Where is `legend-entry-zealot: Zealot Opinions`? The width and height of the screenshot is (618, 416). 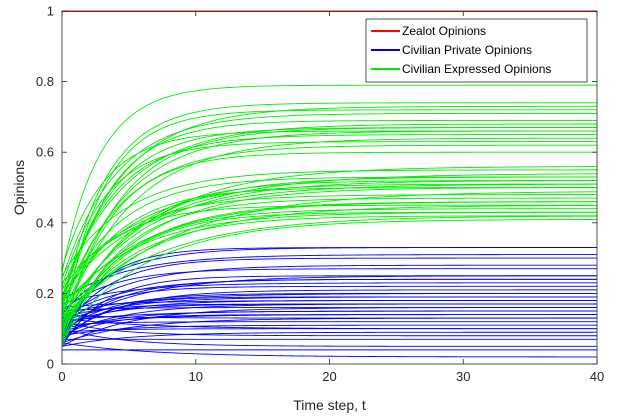 legend-entry-zealot: Zealot Opinions is located at coordinates (428, 31).